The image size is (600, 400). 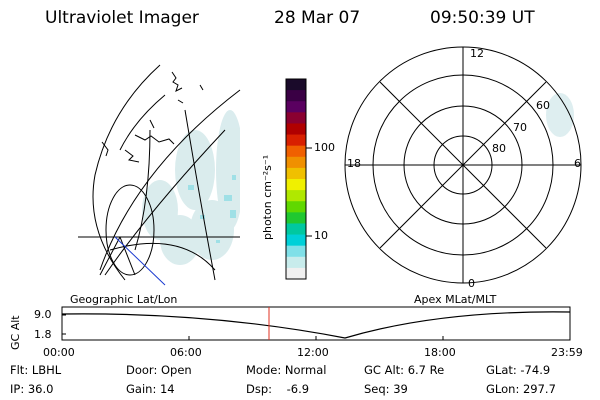 What do you see at coordinates (316, 323) in the screenshot?
I see `altitude-plot` at bounding box center [316, 323].